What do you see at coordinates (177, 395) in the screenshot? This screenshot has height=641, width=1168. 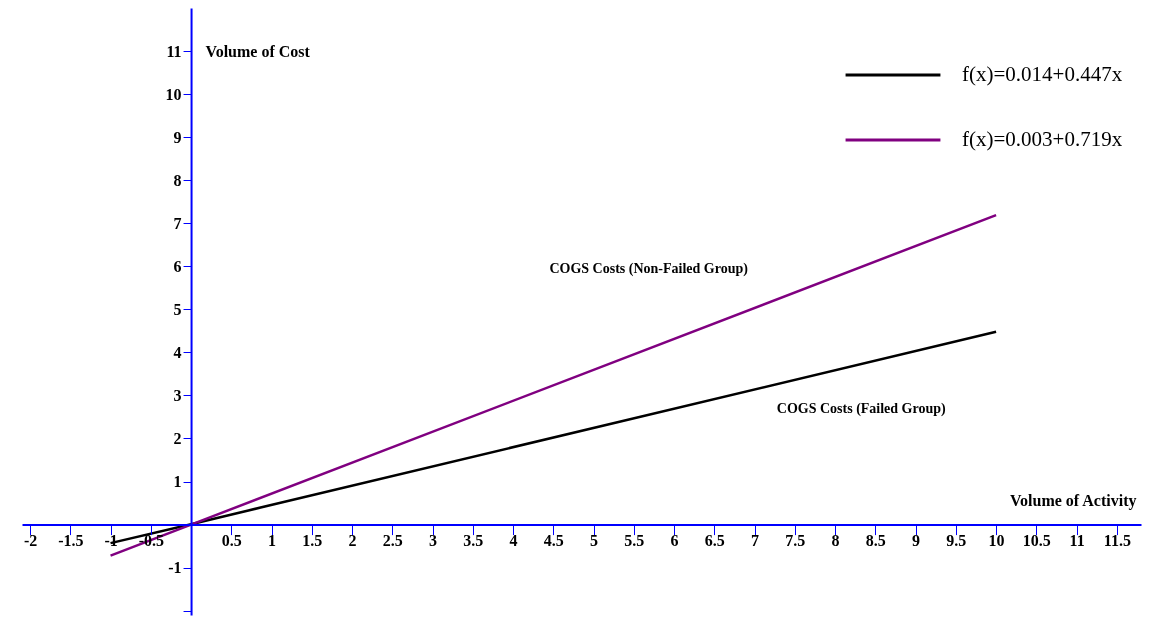 I see `y-tick-label: 3` at bounding box center [177, 395].